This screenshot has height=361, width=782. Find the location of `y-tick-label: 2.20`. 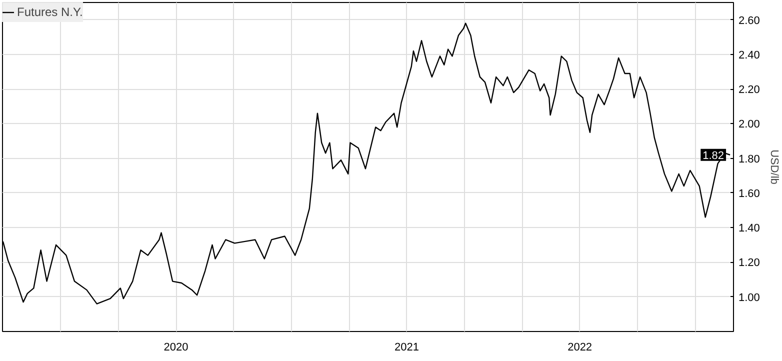

y-tick-label: 2.20 is located at coordinates (749, 90).